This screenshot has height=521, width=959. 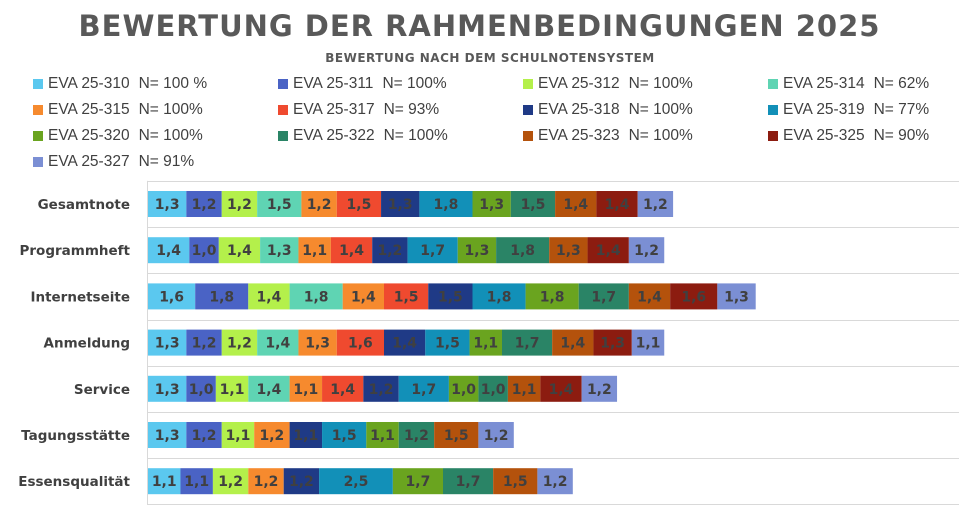 I want to click on legend-series-name: EVA 25-310, so click(x=89, y=83).